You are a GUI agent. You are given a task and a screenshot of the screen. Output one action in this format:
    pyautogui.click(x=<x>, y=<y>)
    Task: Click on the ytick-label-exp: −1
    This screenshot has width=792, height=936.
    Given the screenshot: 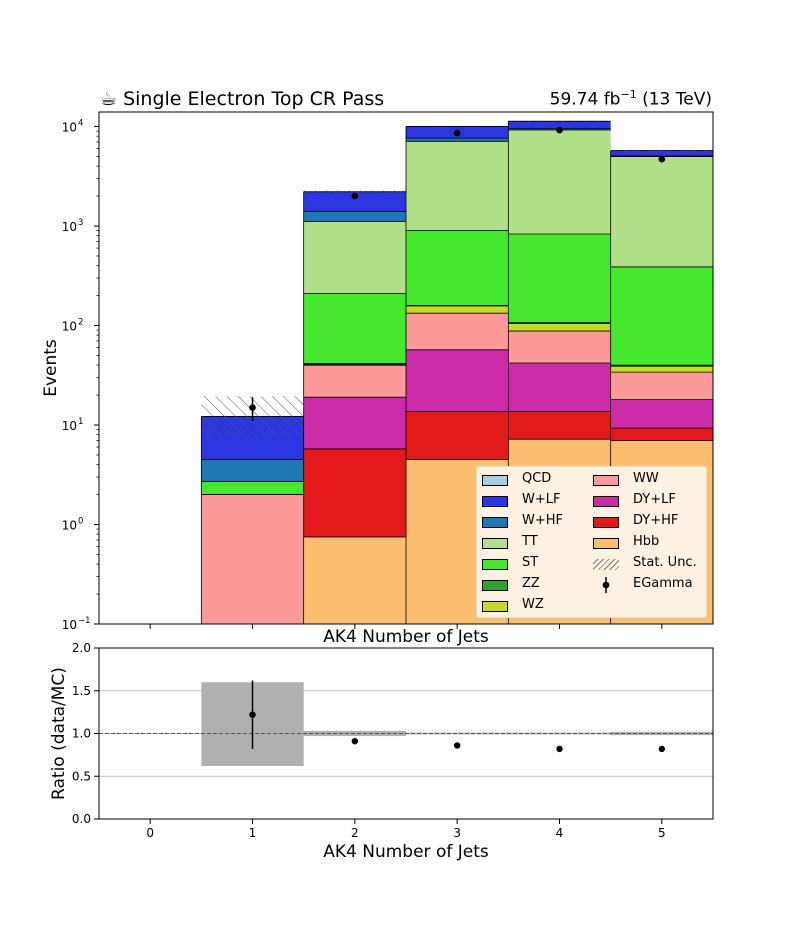 What is the action you would take?
    pyautogui.click(x=84, y=621)
    